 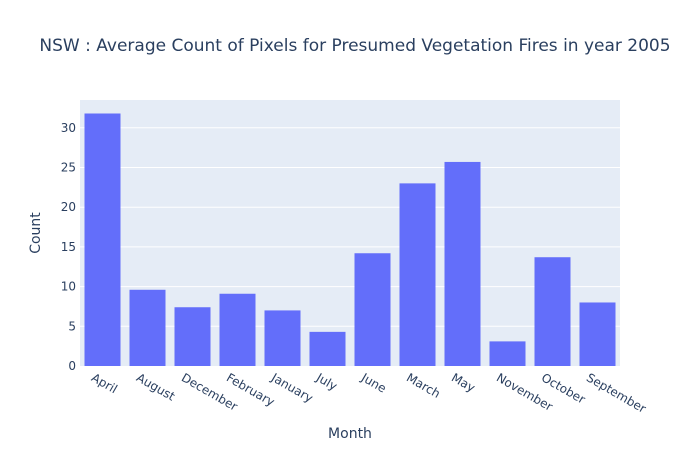 What do you see at coordinates (462, 263) in the screenshot?
I see `bar-may` at bounding box center [462, 263].